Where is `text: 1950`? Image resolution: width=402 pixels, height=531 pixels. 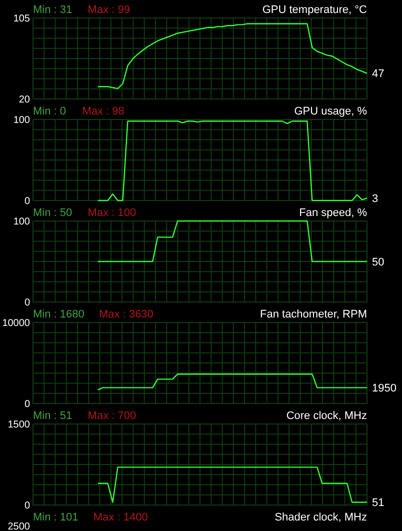
text: 1950 is located at coordinates (384, 388).